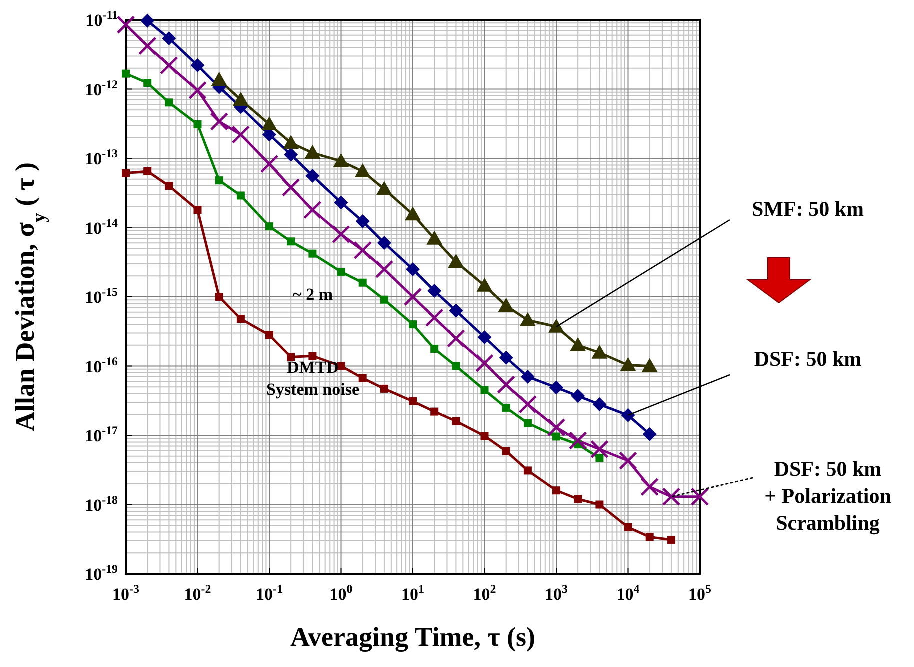 The image size is (914, 667). What do you see at coordinates (808, 359) in the screenshot?
I see `text: DSF: 50 km` at bounding box center [808, 359].